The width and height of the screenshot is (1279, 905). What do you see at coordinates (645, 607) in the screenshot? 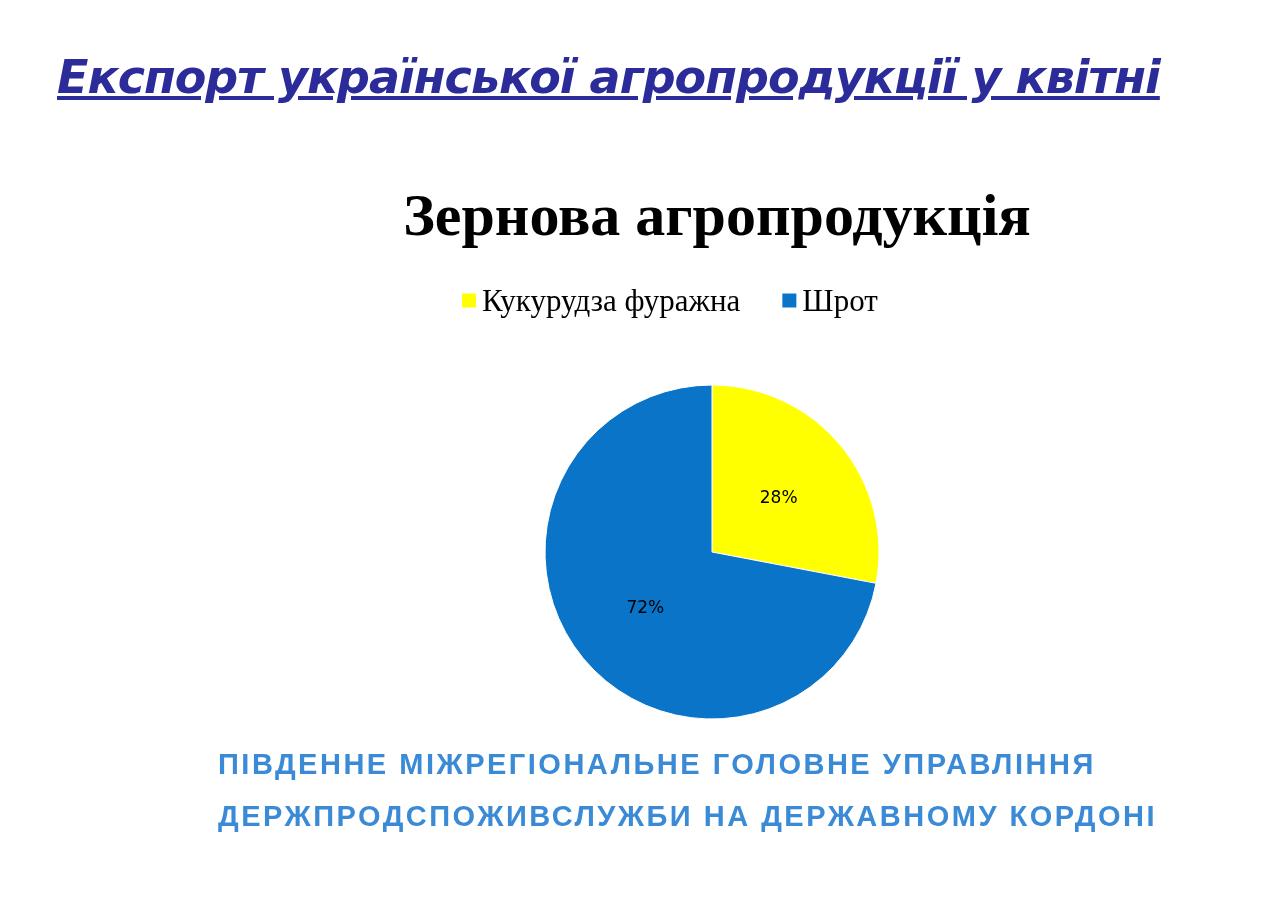
I see `data-label: 72%` at bounding box center [645, 607].